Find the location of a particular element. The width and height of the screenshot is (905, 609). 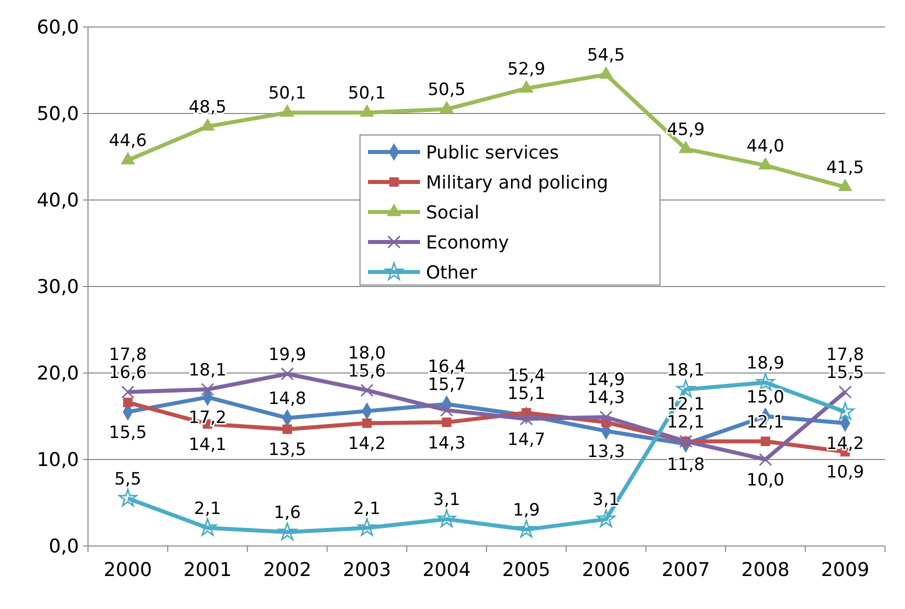

data-label: 15,1 is located at coordinates (526, 394).